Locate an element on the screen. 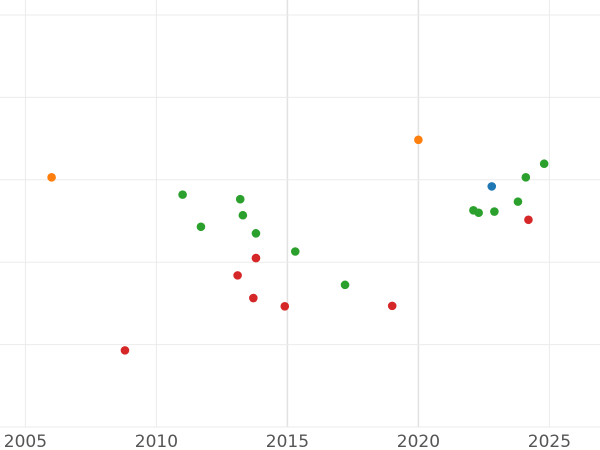 The width and height of the screenshot is (600, 450). x-tick-label-2025: 2025 is located at coordinates (549, 441).